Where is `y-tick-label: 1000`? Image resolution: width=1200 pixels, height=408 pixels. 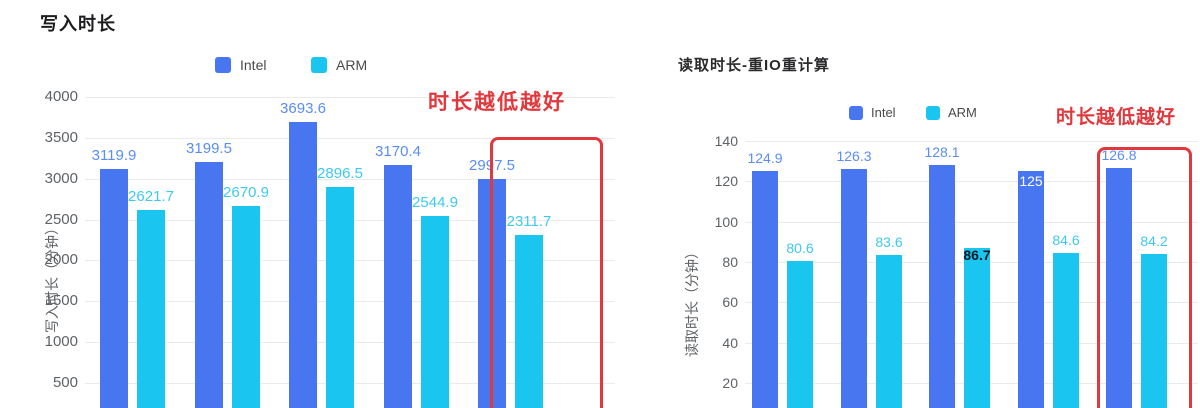
y-tick-label: 1000 is located at coordinates (61, 341).